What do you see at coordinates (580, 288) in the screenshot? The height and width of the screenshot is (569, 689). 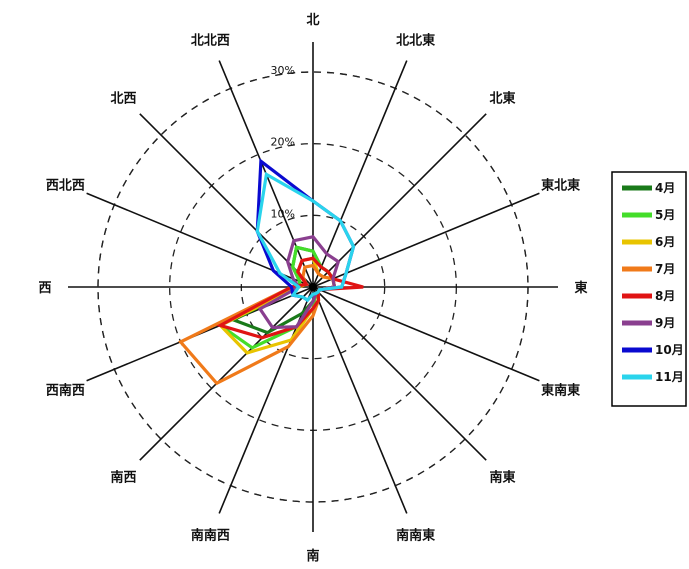 I see `direction-label: 東` at bounding box center [580, 288].